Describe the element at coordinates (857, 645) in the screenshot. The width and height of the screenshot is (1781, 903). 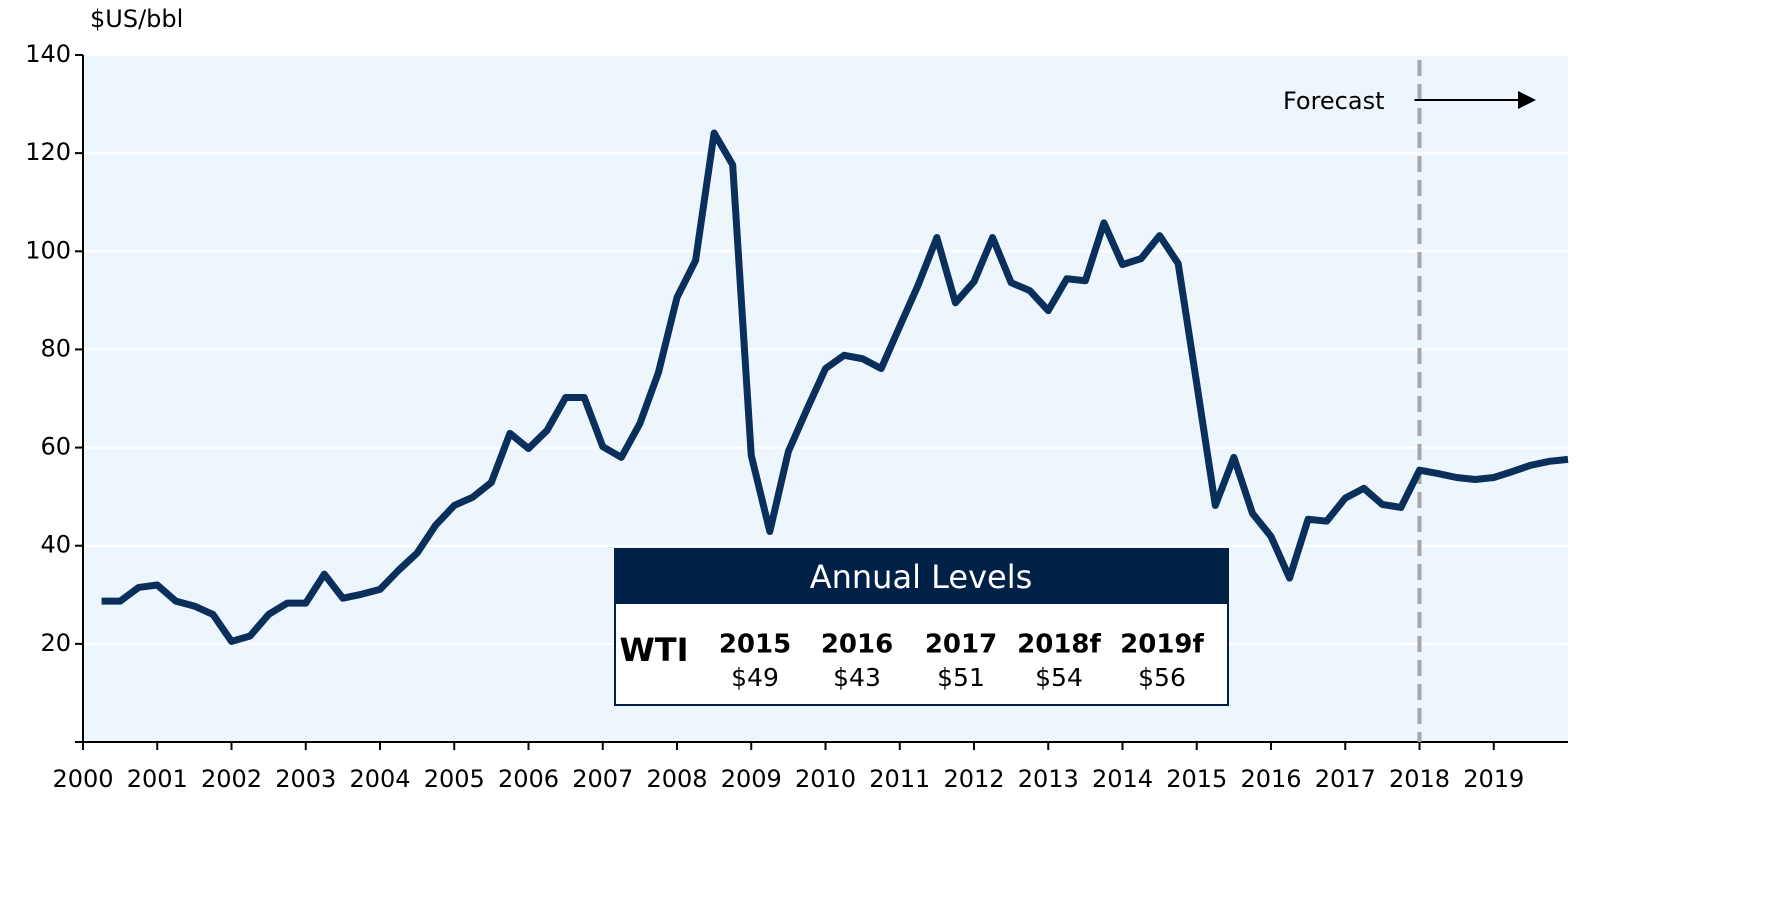
I see `year-header: 2016` at that location.